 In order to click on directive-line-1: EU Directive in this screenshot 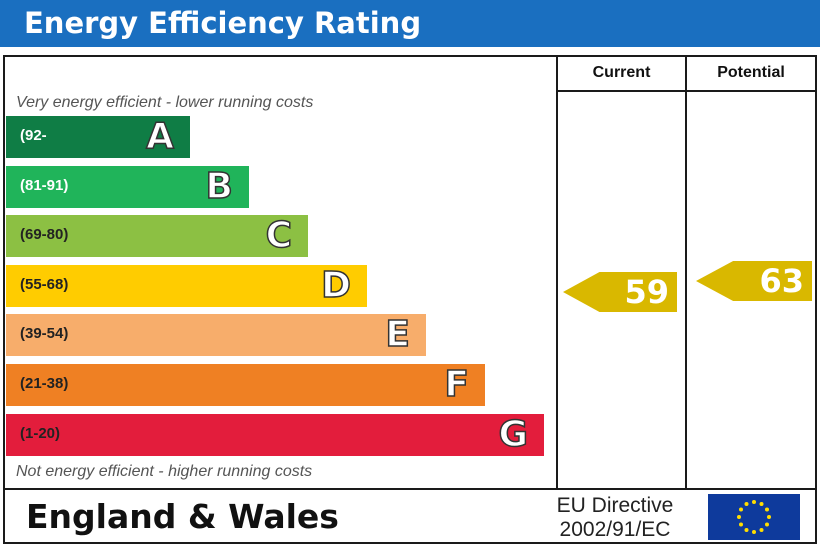, I will do `click(615, 505)`.